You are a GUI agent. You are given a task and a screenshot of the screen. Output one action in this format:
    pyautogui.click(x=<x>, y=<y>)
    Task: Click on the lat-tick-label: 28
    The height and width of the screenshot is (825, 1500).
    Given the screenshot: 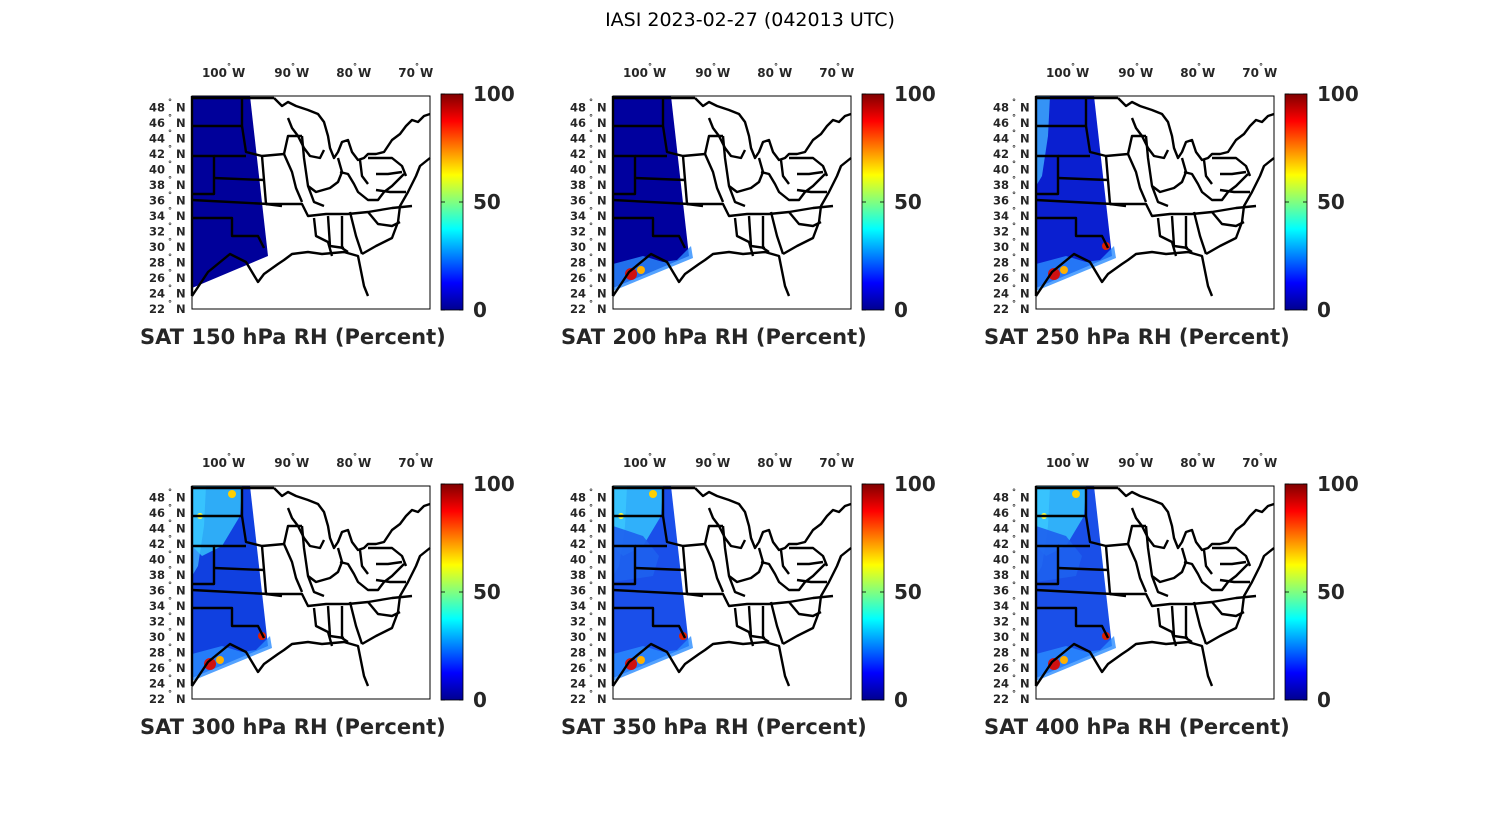 What is the action you would take?
    pyautogui.click(x=1001, y=263)
    